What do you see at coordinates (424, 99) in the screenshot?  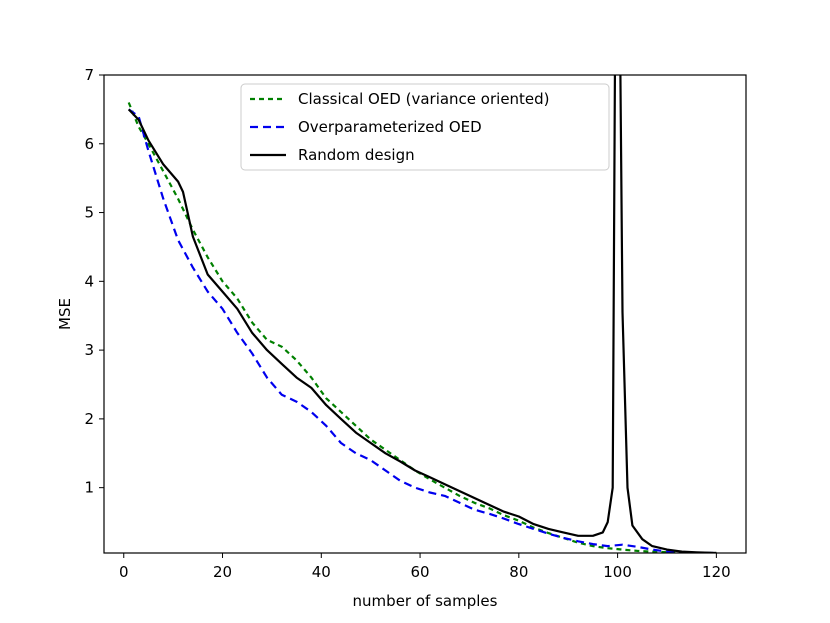 I see `legend-label-1: Classical OED (variance oriented)` at bounding box center [424, 99].